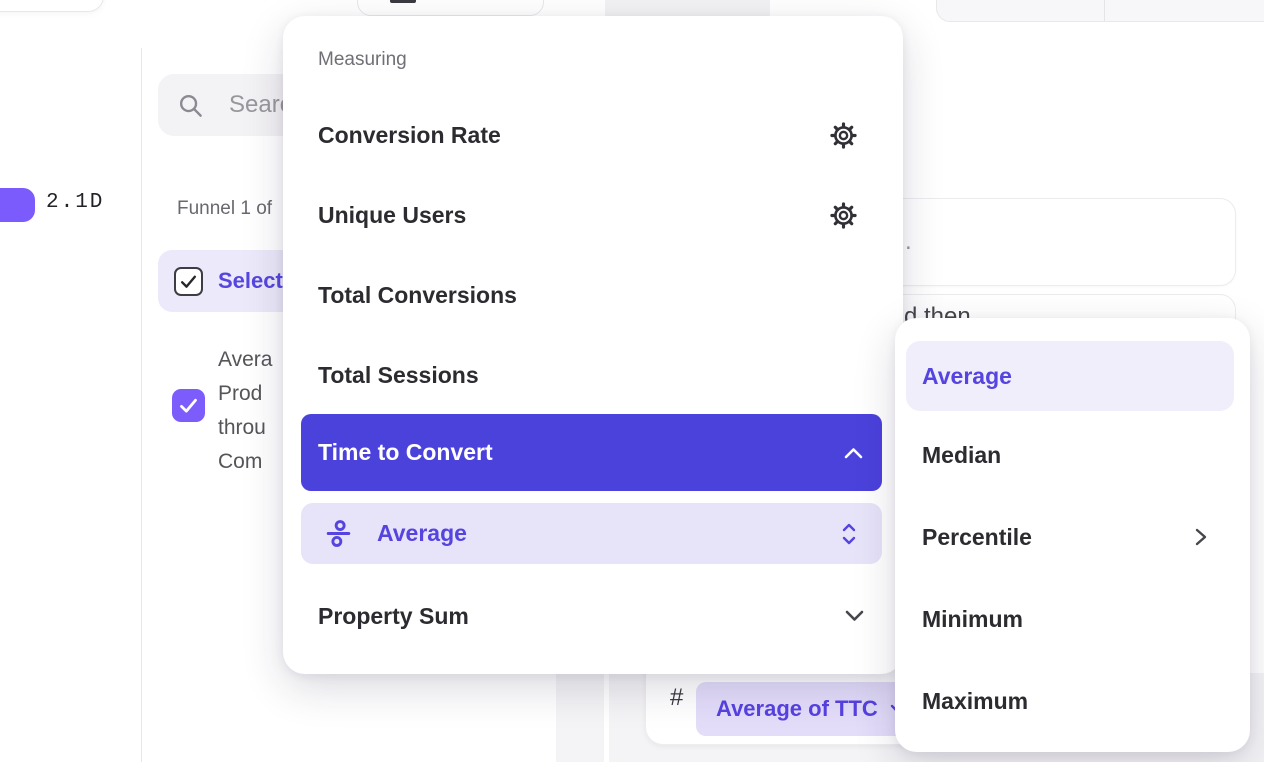 The height and width of the screenshot is (762, 1264). Describe the element at coordinates (593, 135) in the screenshot. I see `menu-item-conversion-rate: Conversion Rate` at that location.